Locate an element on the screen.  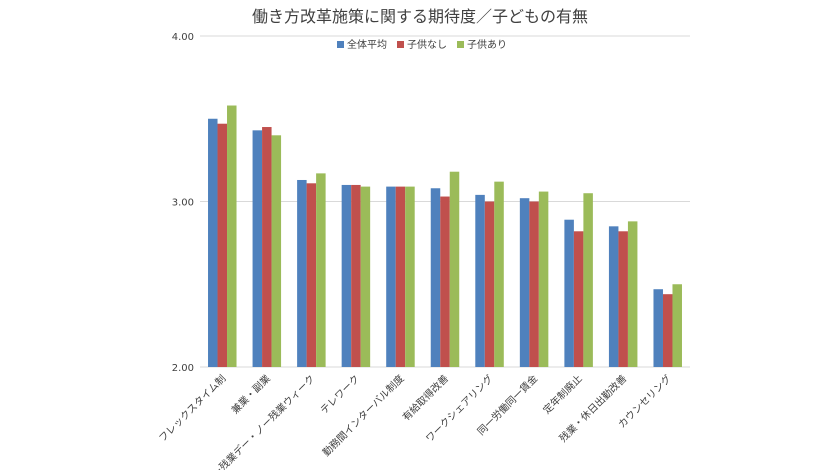
x-tick-label: フレックスタイム制 is located at coordinates (192, 408).